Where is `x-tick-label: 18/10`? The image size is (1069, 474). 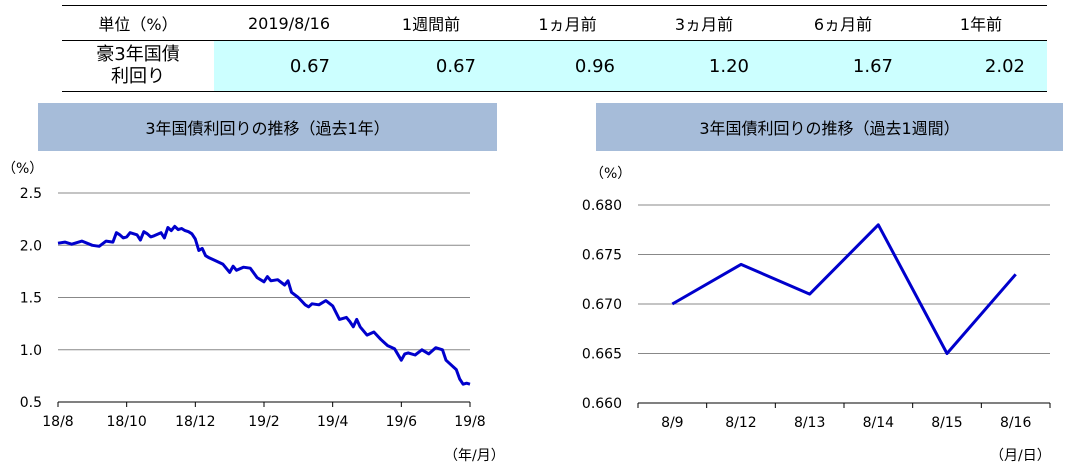 x-tick-label: 18/10 is located at coordinates (126, 422).